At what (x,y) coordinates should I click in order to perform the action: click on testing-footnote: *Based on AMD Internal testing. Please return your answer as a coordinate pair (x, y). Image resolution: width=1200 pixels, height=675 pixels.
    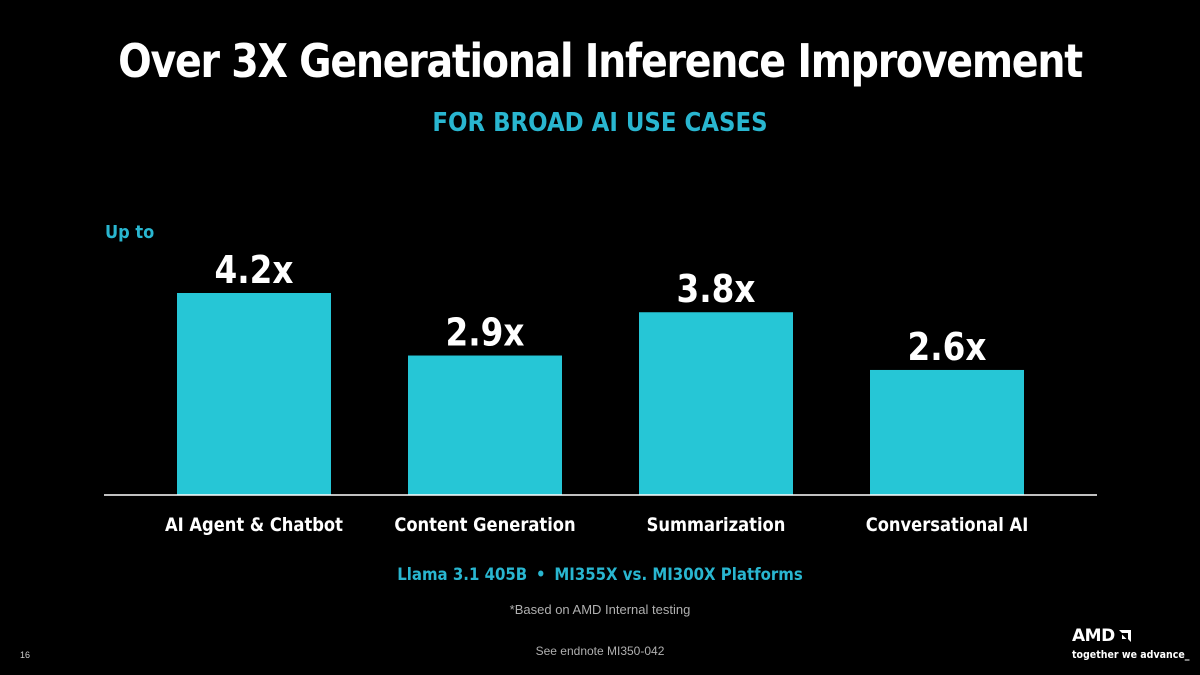
    Looking at the image, I should click on (600, 609).